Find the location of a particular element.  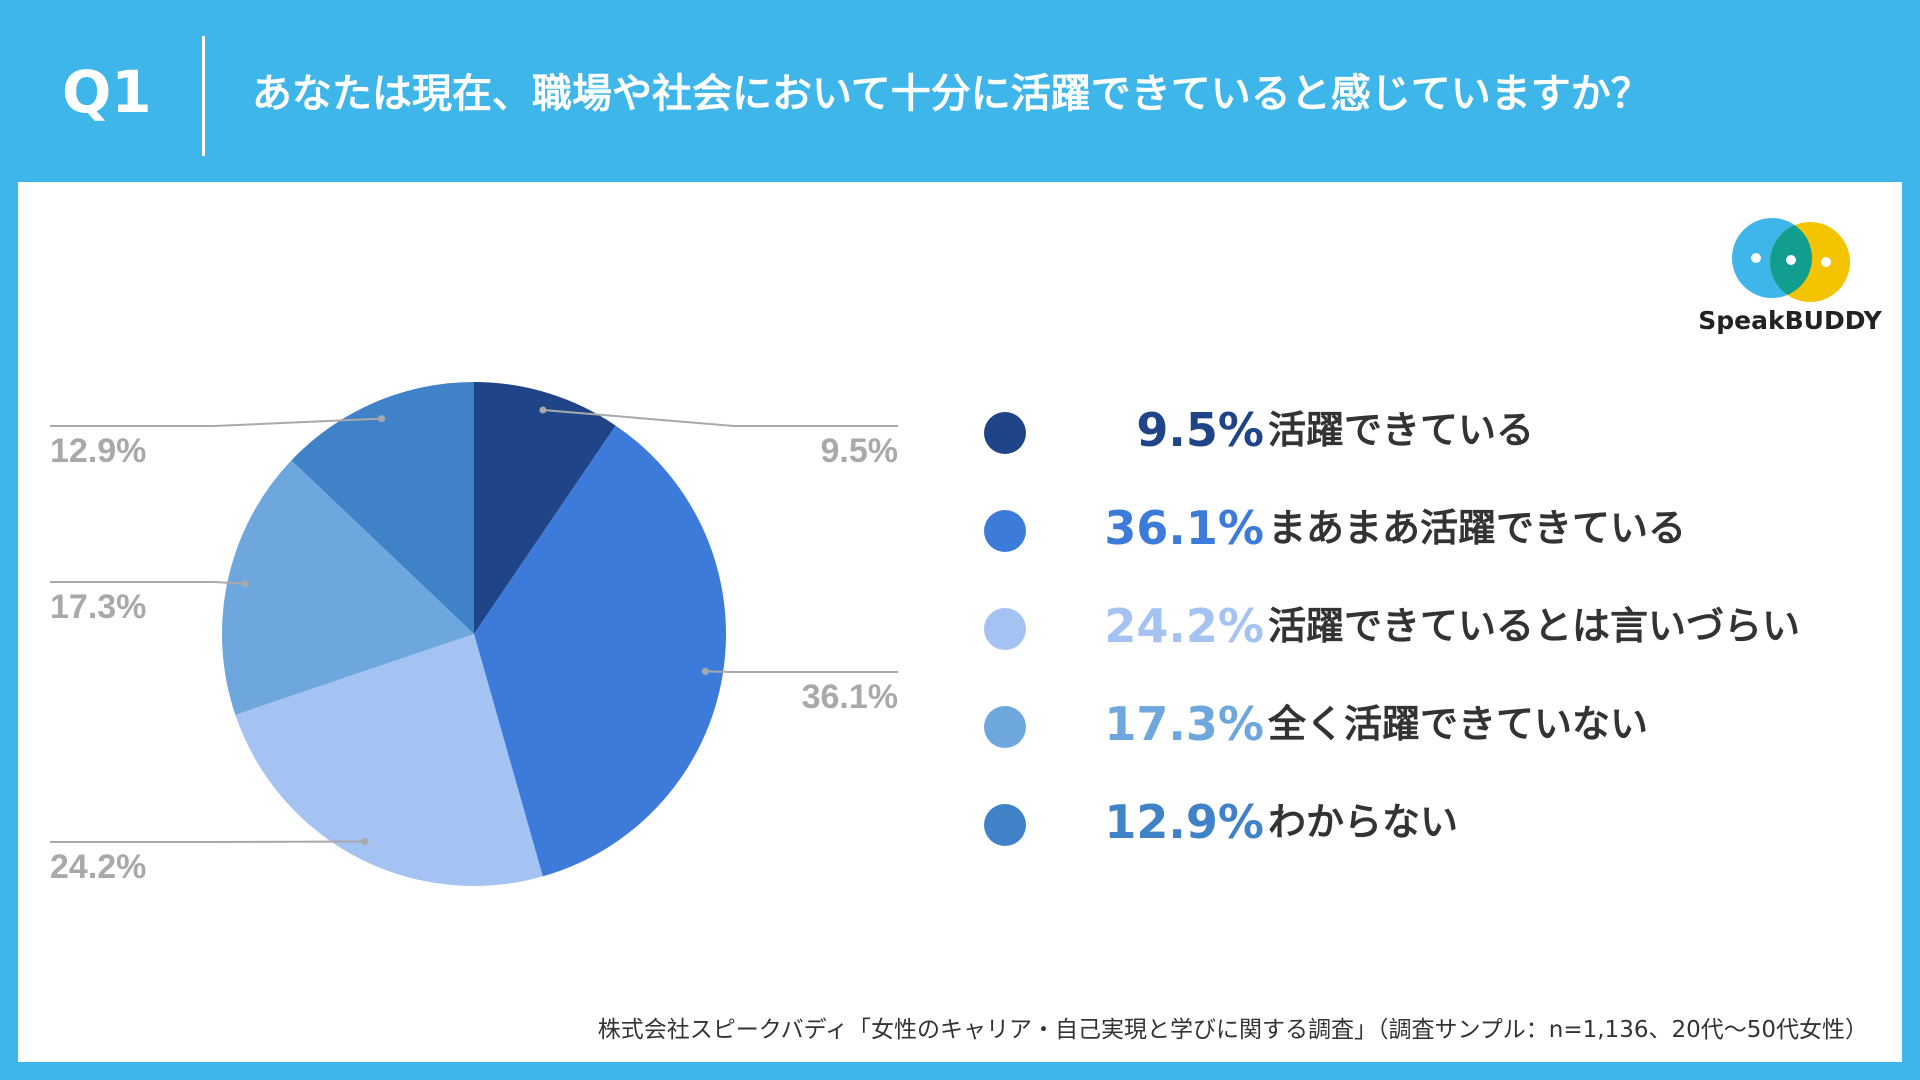

legend-label: 活躍できている is located at coordinates (1401, 430).